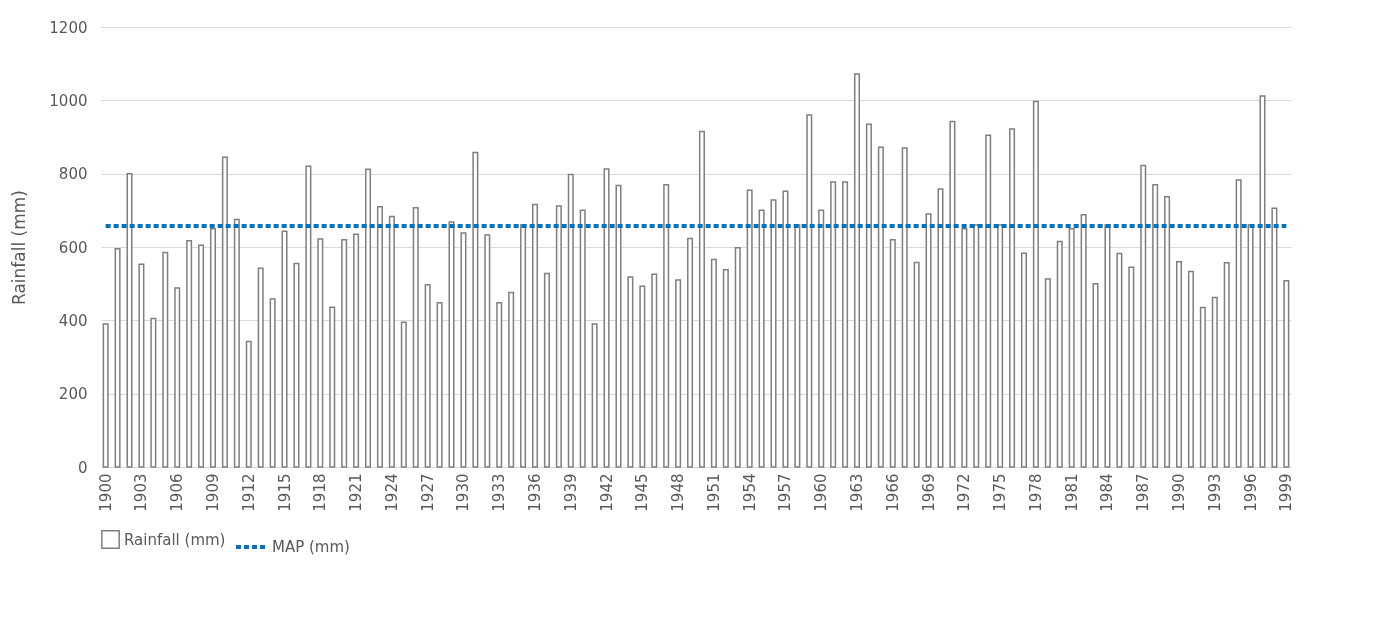  I want to click on x-tick-label: 1963, so click(857, 492).